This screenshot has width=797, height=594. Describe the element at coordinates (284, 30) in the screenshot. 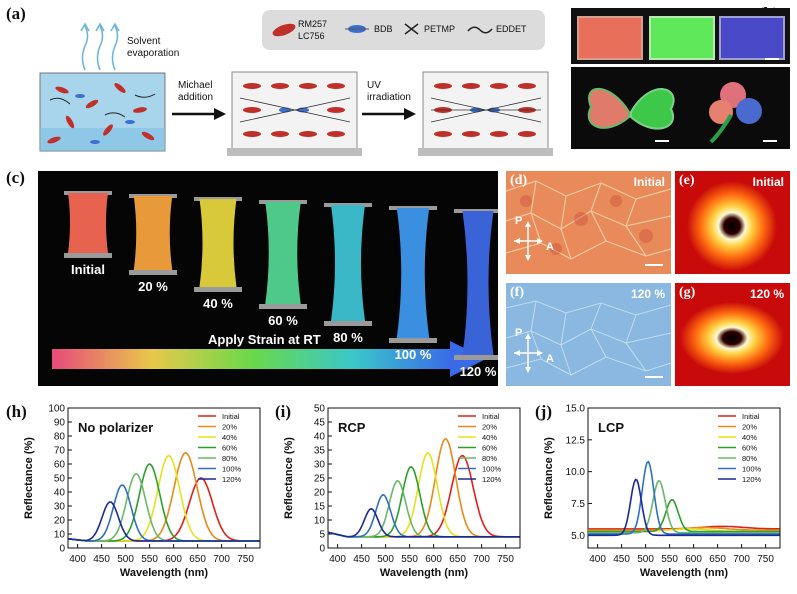

I see `rm257-mesogen-icon` at that location.